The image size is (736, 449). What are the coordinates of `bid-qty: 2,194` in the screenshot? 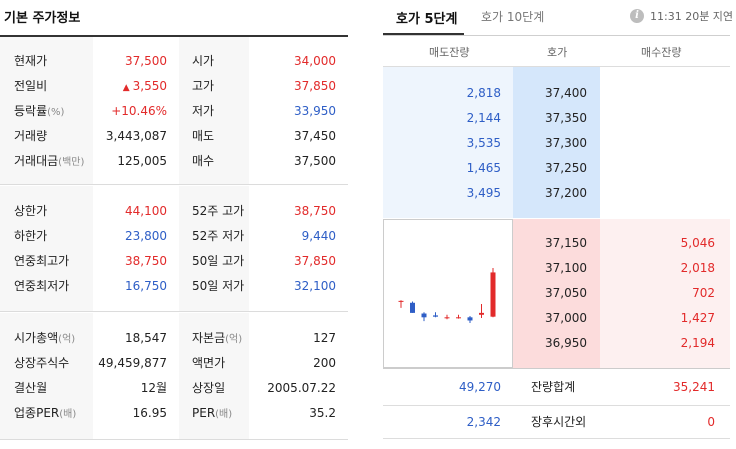 It's located at (697, 343).